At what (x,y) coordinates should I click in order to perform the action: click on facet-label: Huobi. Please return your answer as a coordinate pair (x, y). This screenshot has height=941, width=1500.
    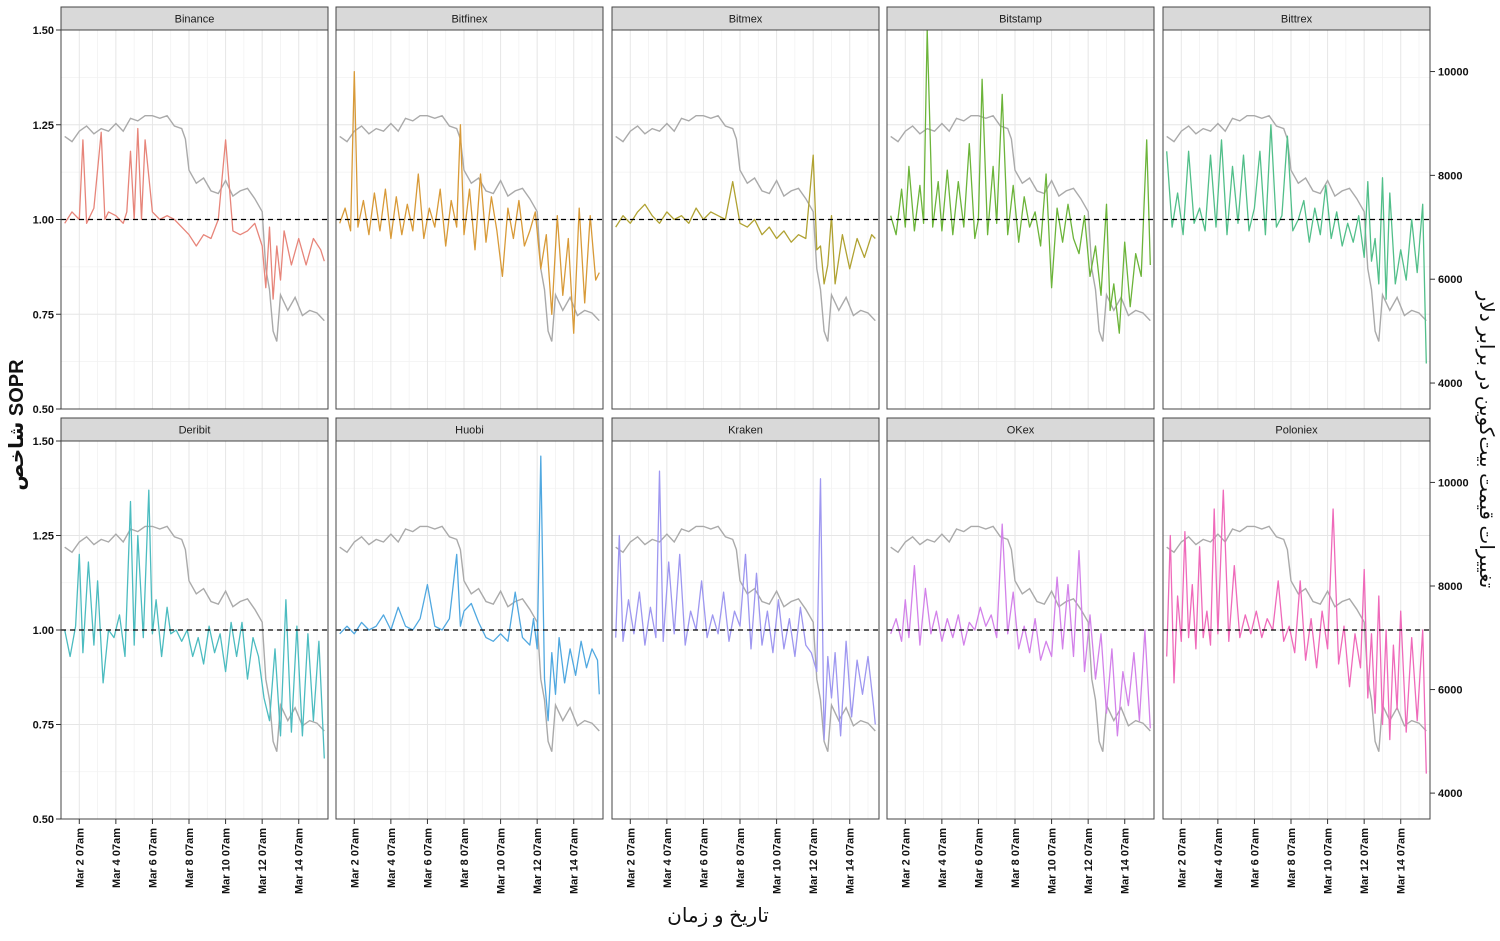
    Looking at the image, I should click on (469, 431).